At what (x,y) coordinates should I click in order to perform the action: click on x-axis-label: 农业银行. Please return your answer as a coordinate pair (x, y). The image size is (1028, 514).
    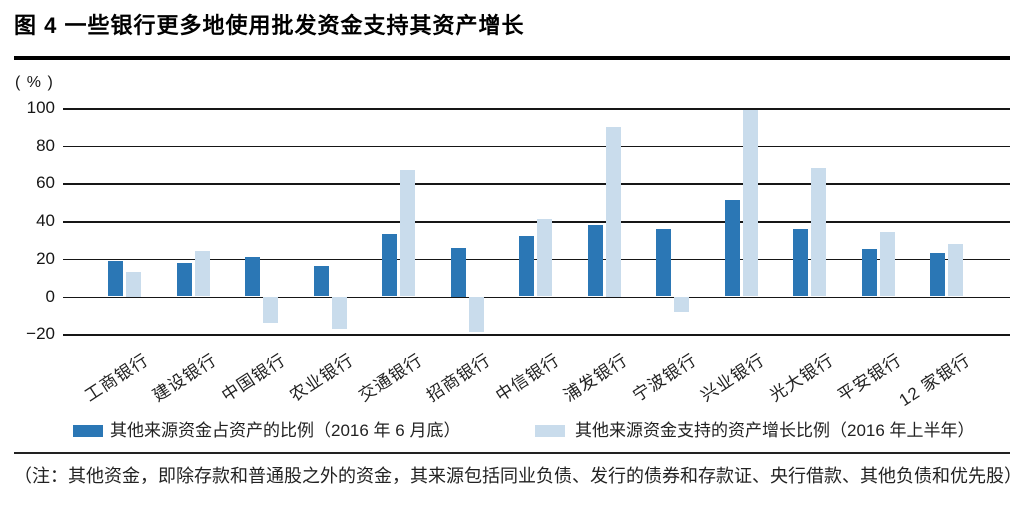
    Looking at the image, I should click on (322, 378).